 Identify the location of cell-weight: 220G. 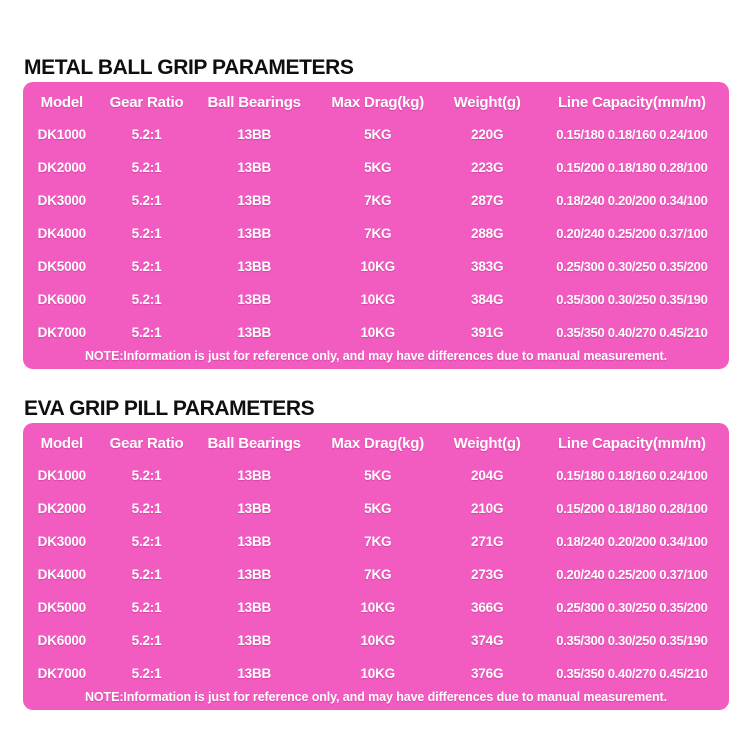
(487, 134).